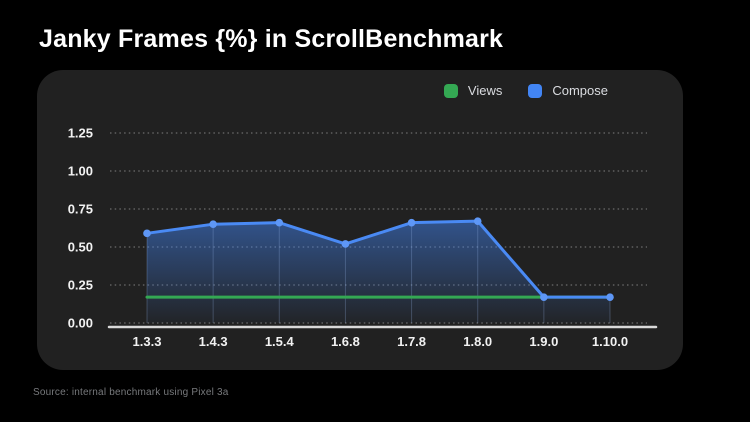 This screenshot has width=750, height=422. Describe the element at coordinates (411, 341) in the screenshot. I see `x-tick-label: 1.7.8` at that location.